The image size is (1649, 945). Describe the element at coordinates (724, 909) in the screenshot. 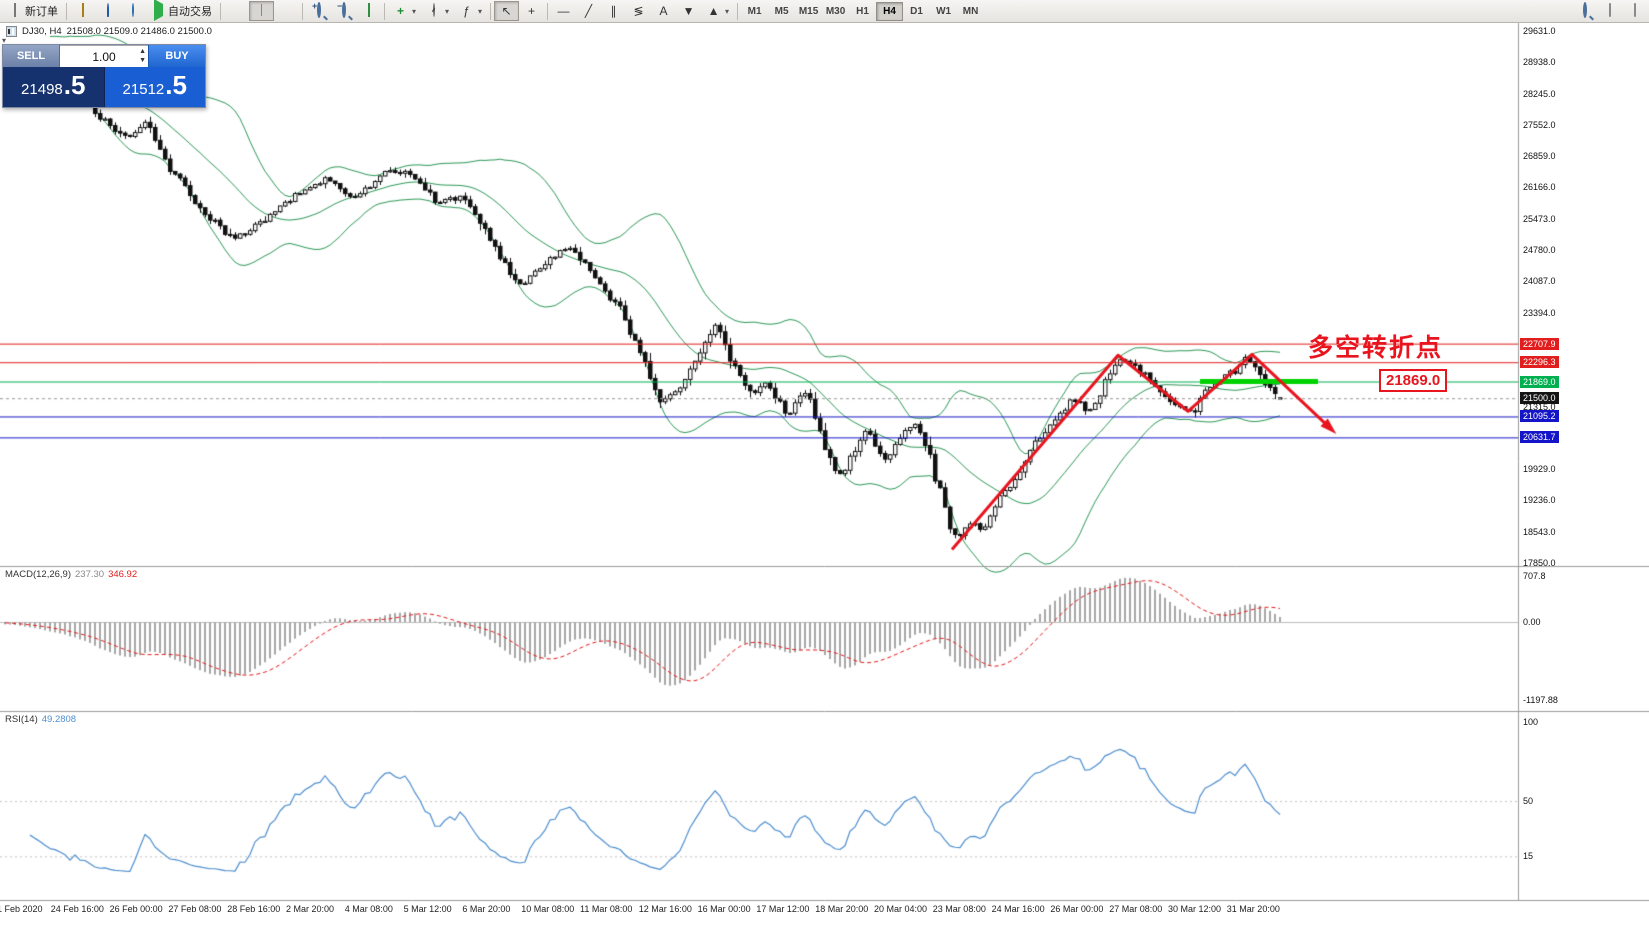

I see `time-axis-label: 16 Mar 00:00` at that location.